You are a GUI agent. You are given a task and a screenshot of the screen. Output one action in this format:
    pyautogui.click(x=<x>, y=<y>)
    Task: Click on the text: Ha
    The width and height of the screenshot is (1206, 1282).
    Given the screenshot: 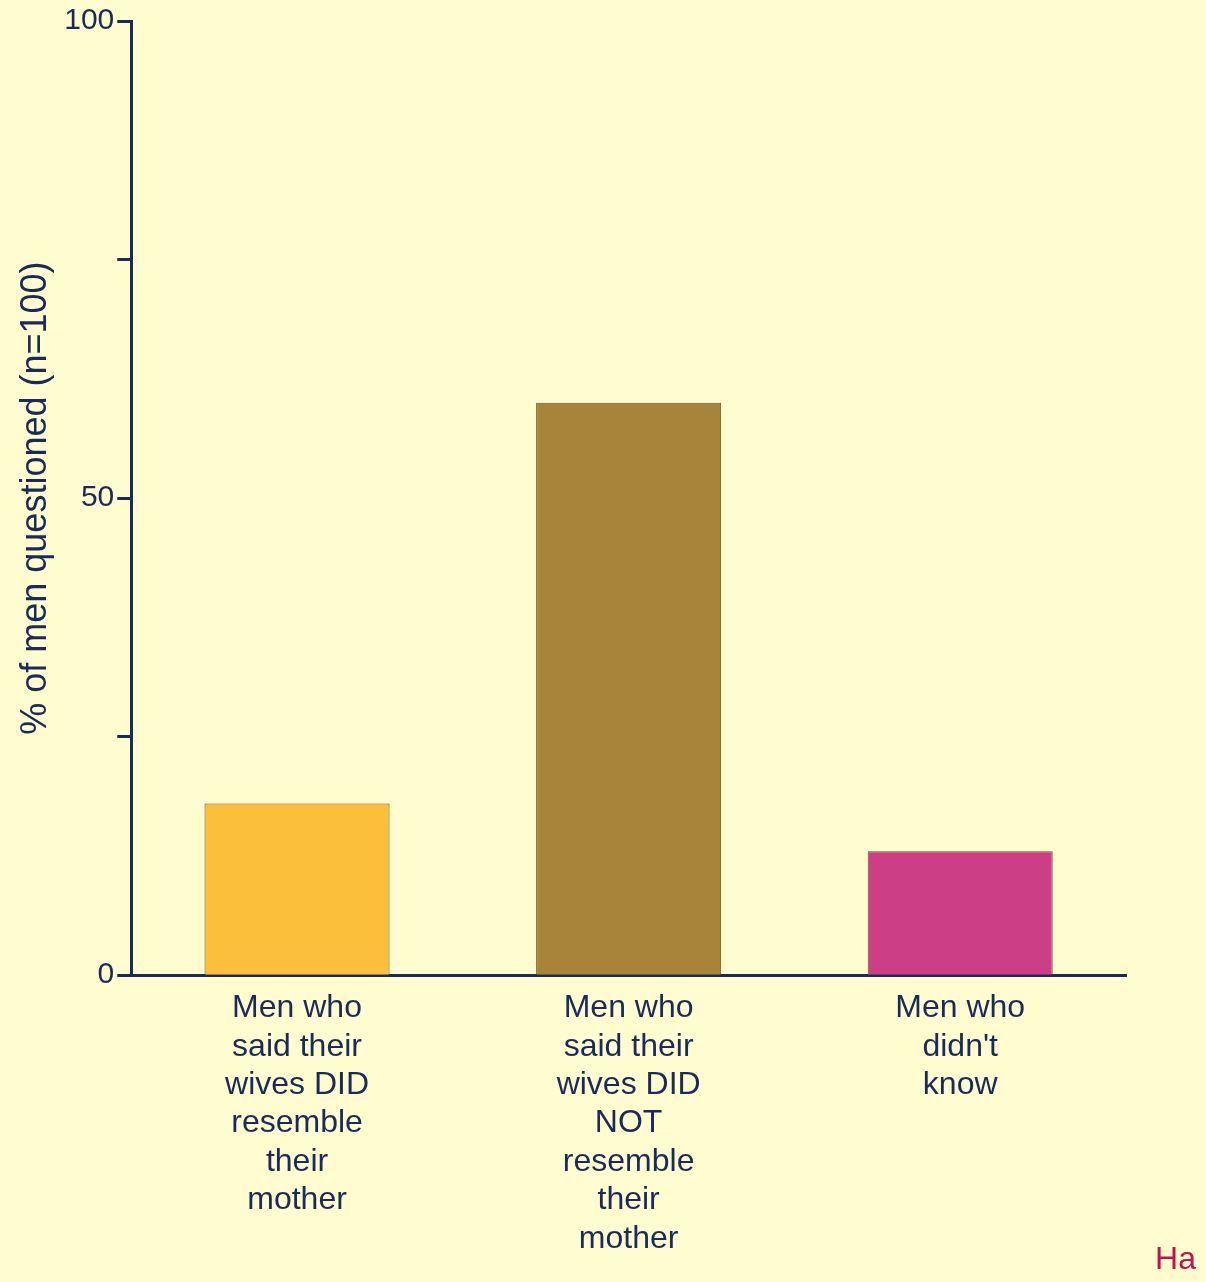 What is the action you would take?
    pyautogui.click(x=1176, y=1257)
    